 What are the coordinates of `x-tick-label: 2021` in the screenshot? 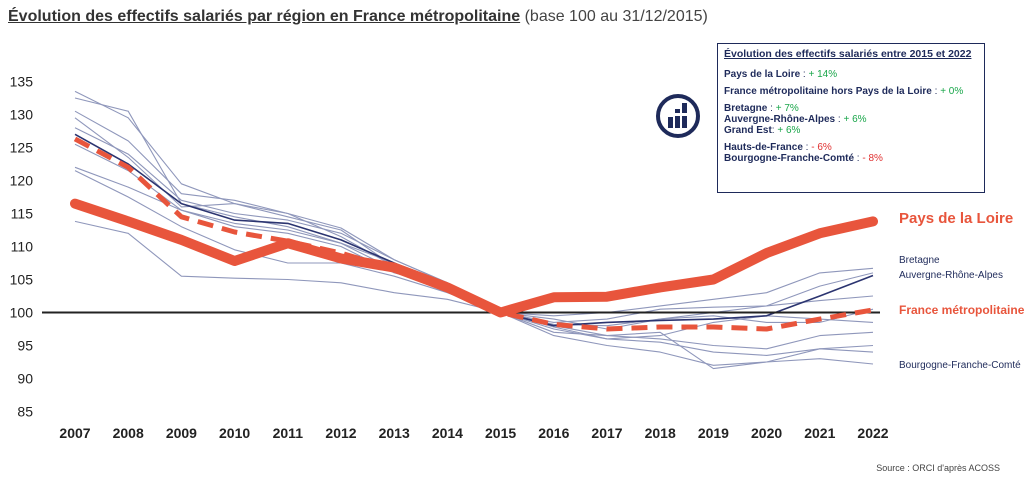 It's located at (819, 433).